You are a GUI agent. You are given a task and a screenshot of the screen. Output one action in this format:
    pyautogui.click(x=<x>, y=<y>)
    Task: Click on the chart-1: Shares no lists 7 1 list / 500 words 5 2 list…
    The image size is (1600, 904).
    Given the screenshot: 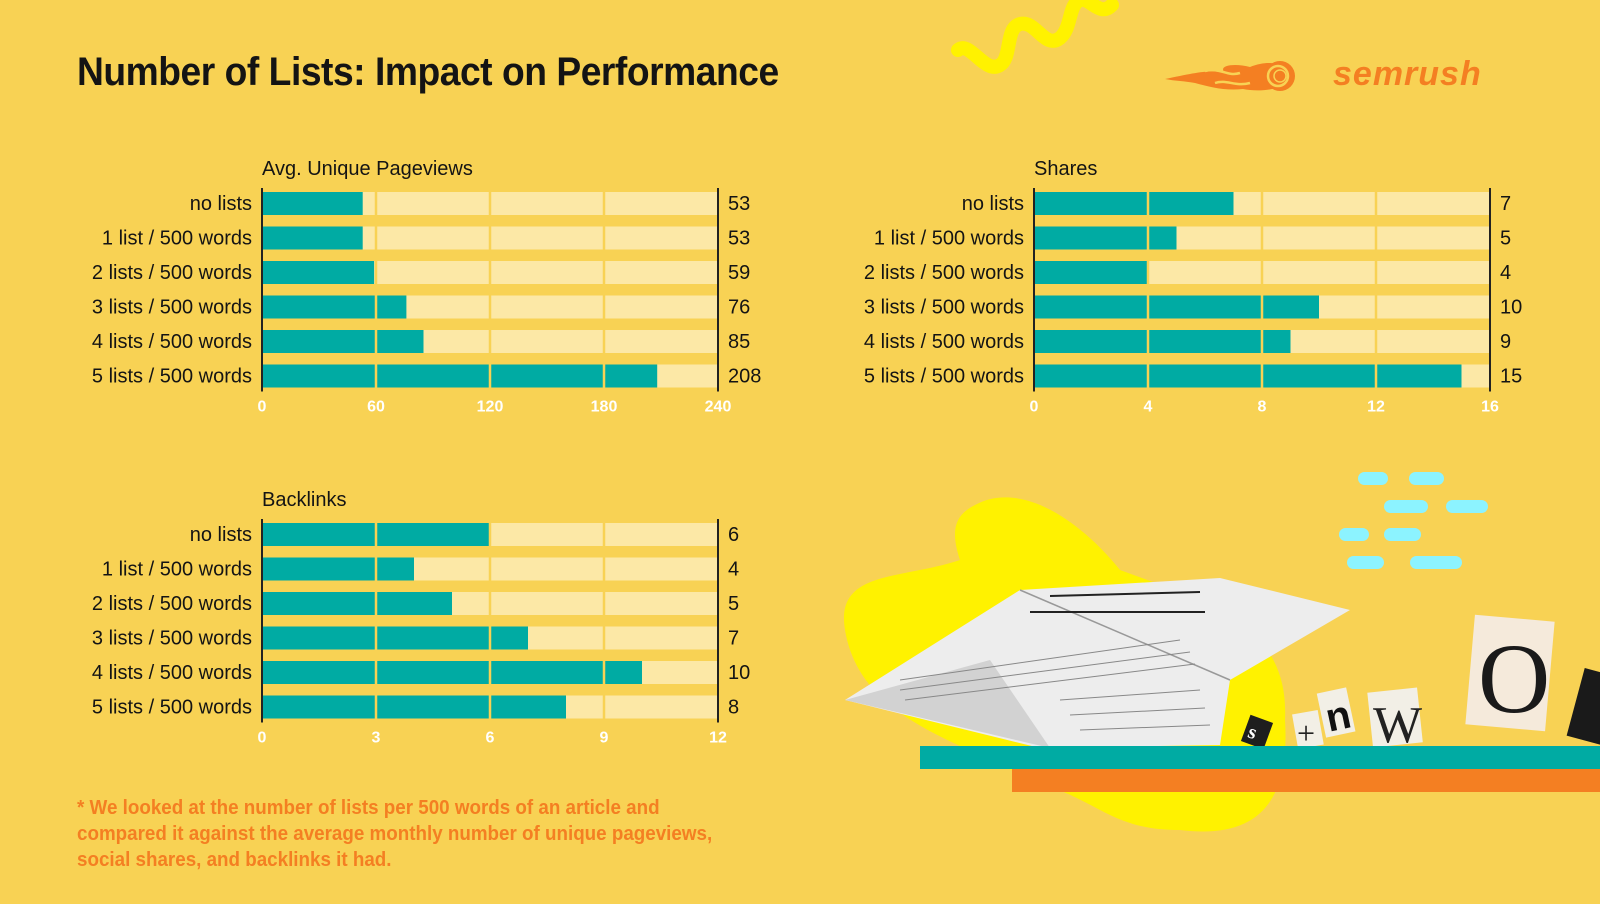 What is the action you would take?
    pyautogui.click(x=1193, y=287)
    